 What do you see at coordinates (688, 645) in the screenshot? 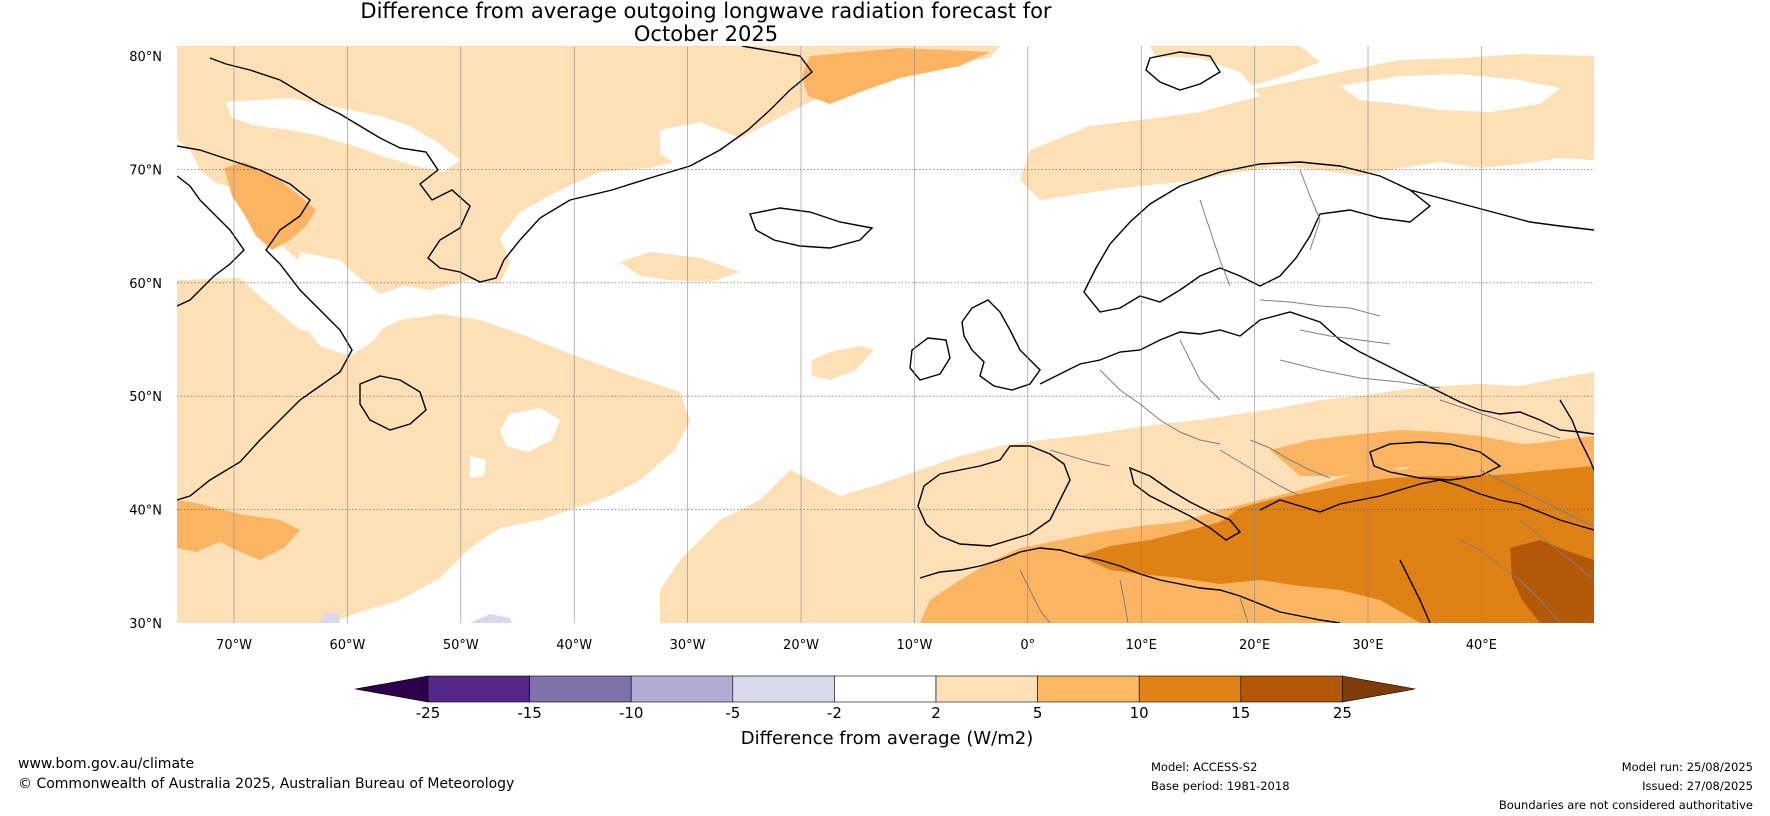
I see `lon-tick-label: 30°W` at bounding box center [688, 645].